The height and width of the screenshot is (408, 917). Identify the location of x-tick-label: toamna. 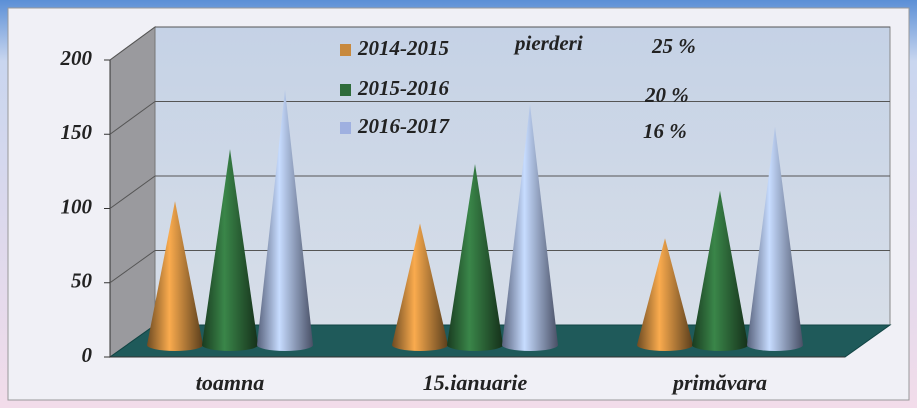
(230, 382).